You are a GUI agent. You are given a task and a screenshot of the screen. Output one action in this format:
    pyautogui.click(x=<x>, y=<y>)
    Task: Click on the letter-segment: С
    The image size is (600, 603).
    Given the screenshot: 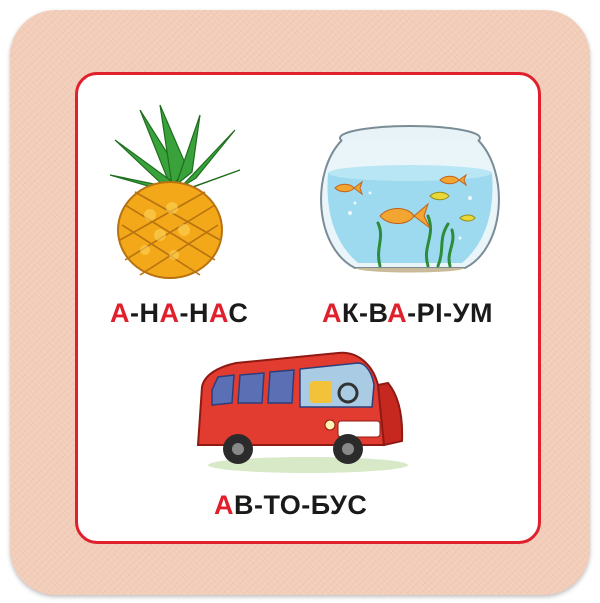 What is the action you would take?
    pyautogui.click(x=238, y=313)
    